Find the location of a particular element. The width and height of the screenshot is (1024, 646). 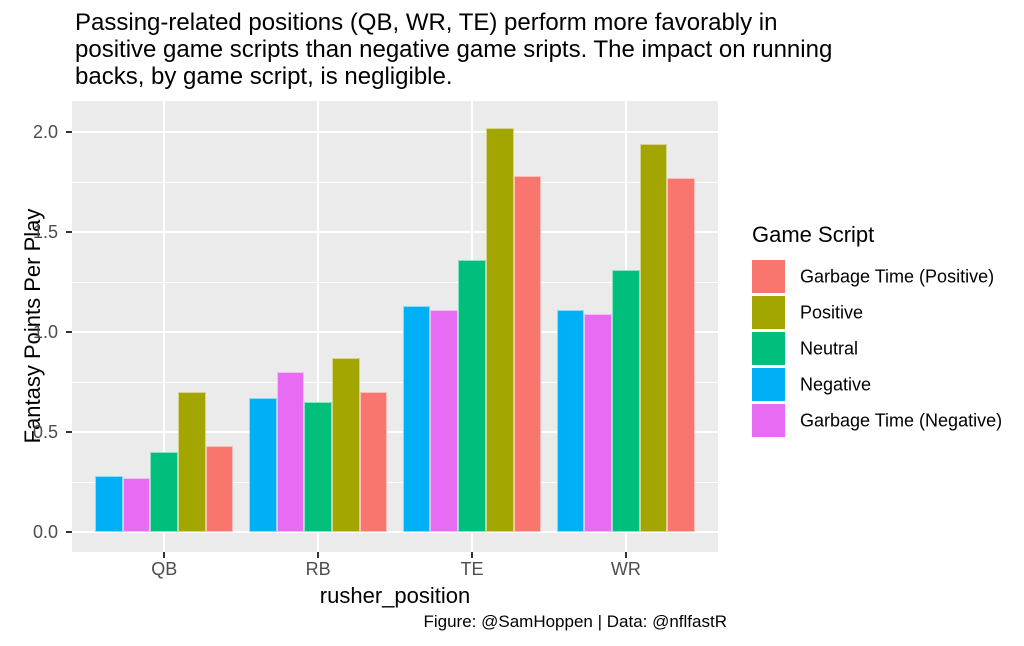

legend-item: Neutral is located at coordinates (882, 348).